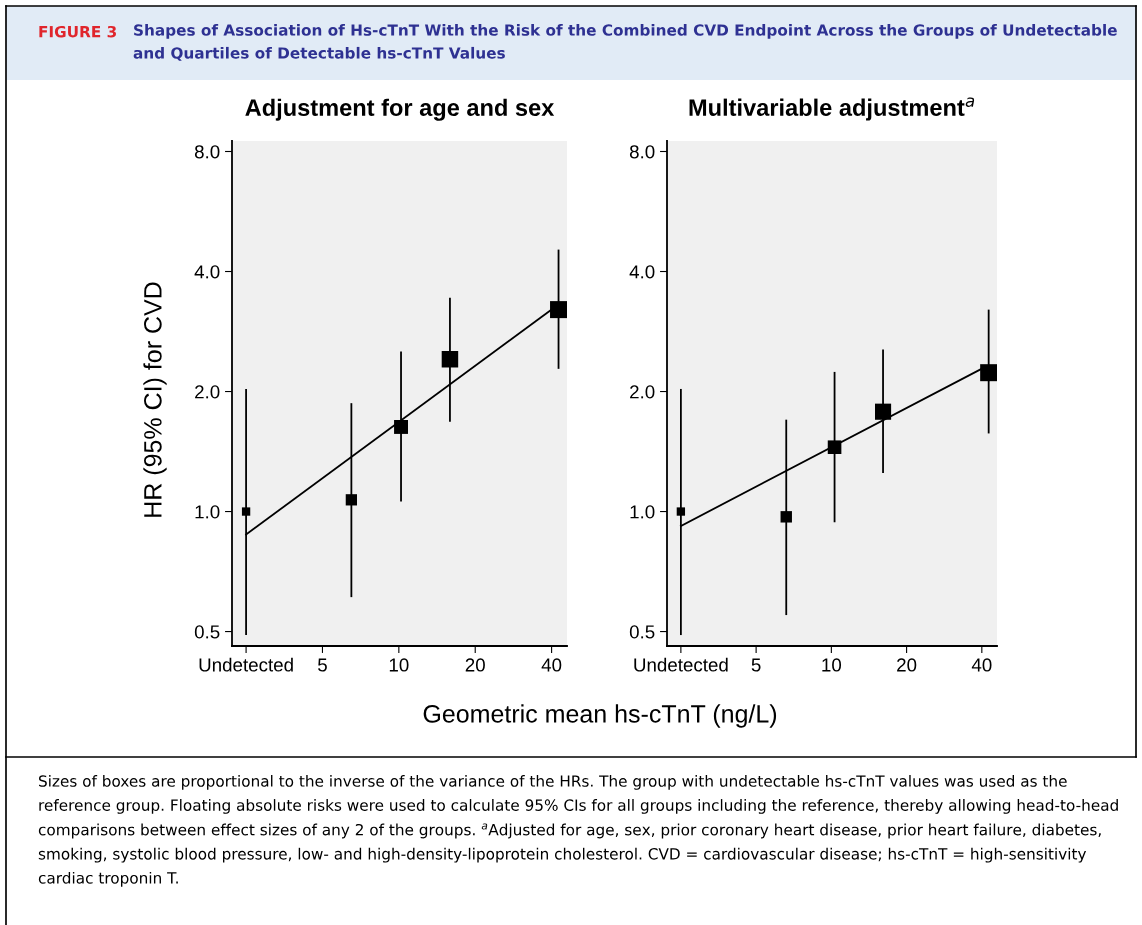 This screenshot has width=1142, height=925. Describe the element at coordinates (832, 109) in the screenshot. I see `chart-title: Multivariable adjustment$^{a}$` at that location.